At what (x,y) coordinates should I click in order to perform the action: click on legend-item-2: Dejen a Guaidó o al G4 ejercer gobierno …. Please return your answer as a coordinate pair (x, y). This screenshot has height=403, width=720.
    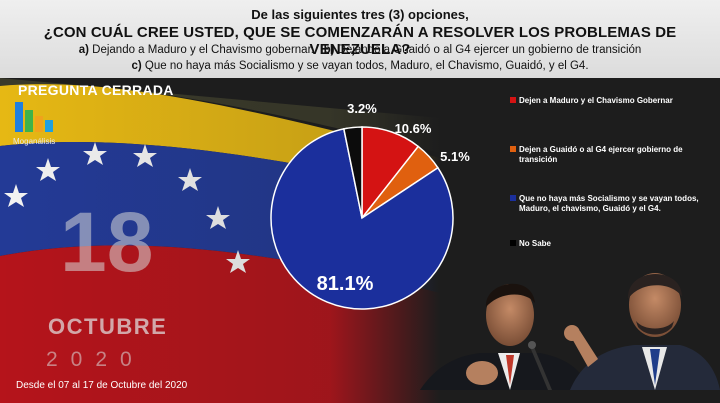
    Looking at the image, I should click on (607, 155).